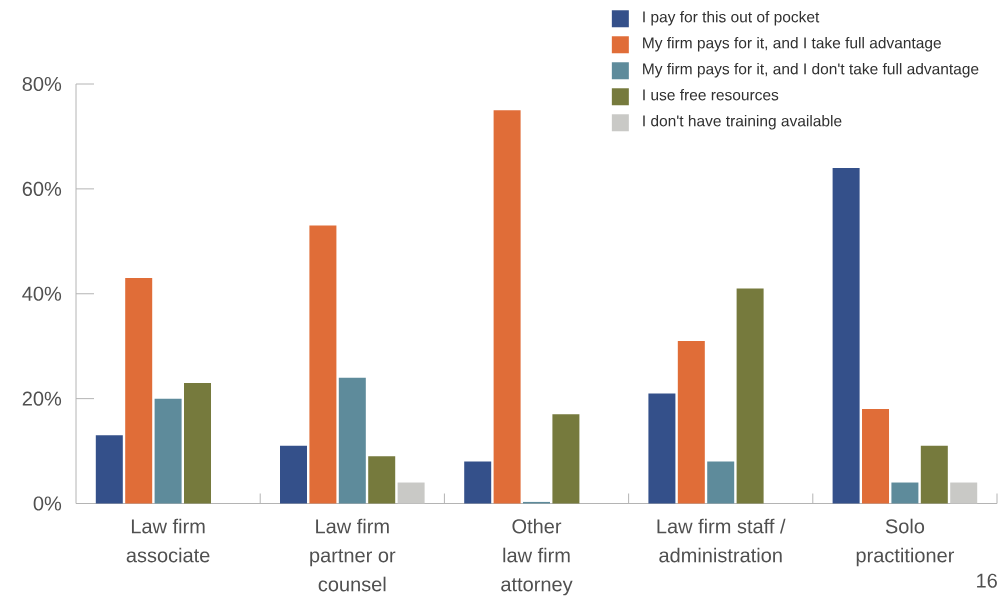 This screenshot has height=601, width=1002. I want to click on x-tick-label: Law firm partner or counsel, so click(353, 555).